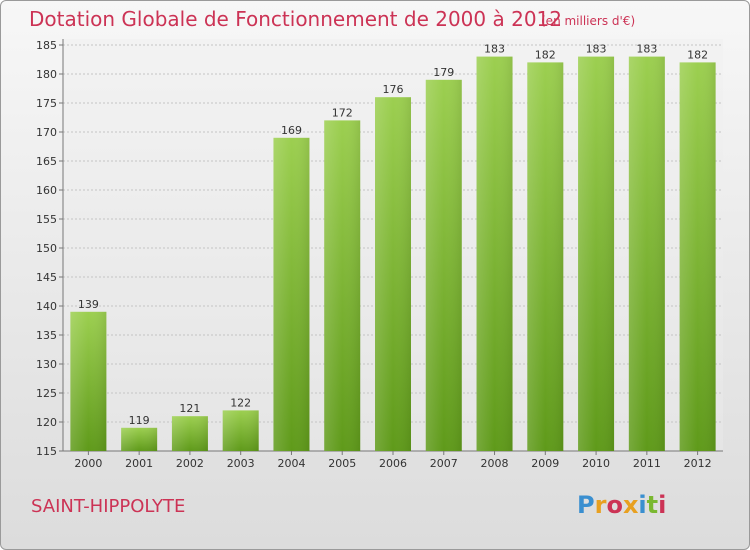 The height and width of the screenshot is (550, 750). What do you see at coordinates (46, 74) in the screenshot?
I see `y-tick-label: 180` at bounding box center [46, 74].